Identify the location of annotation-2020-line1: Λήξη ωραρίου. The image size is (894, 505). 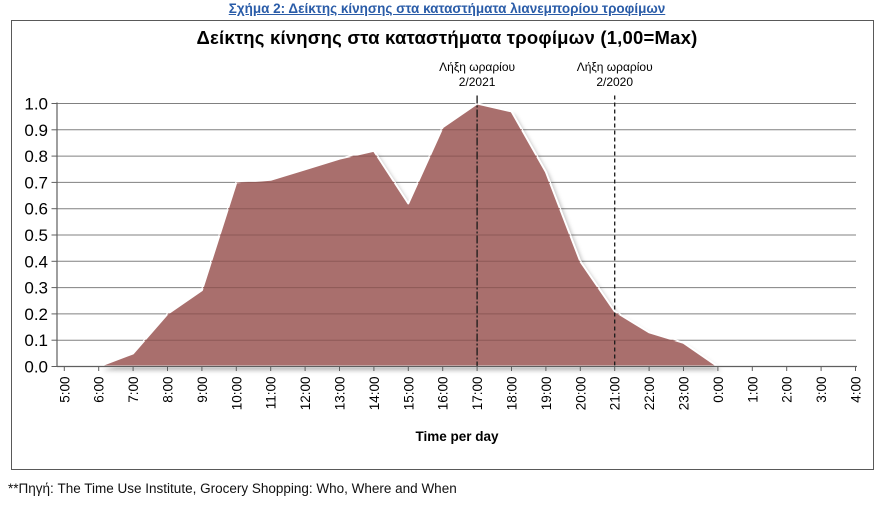
(614, 67).